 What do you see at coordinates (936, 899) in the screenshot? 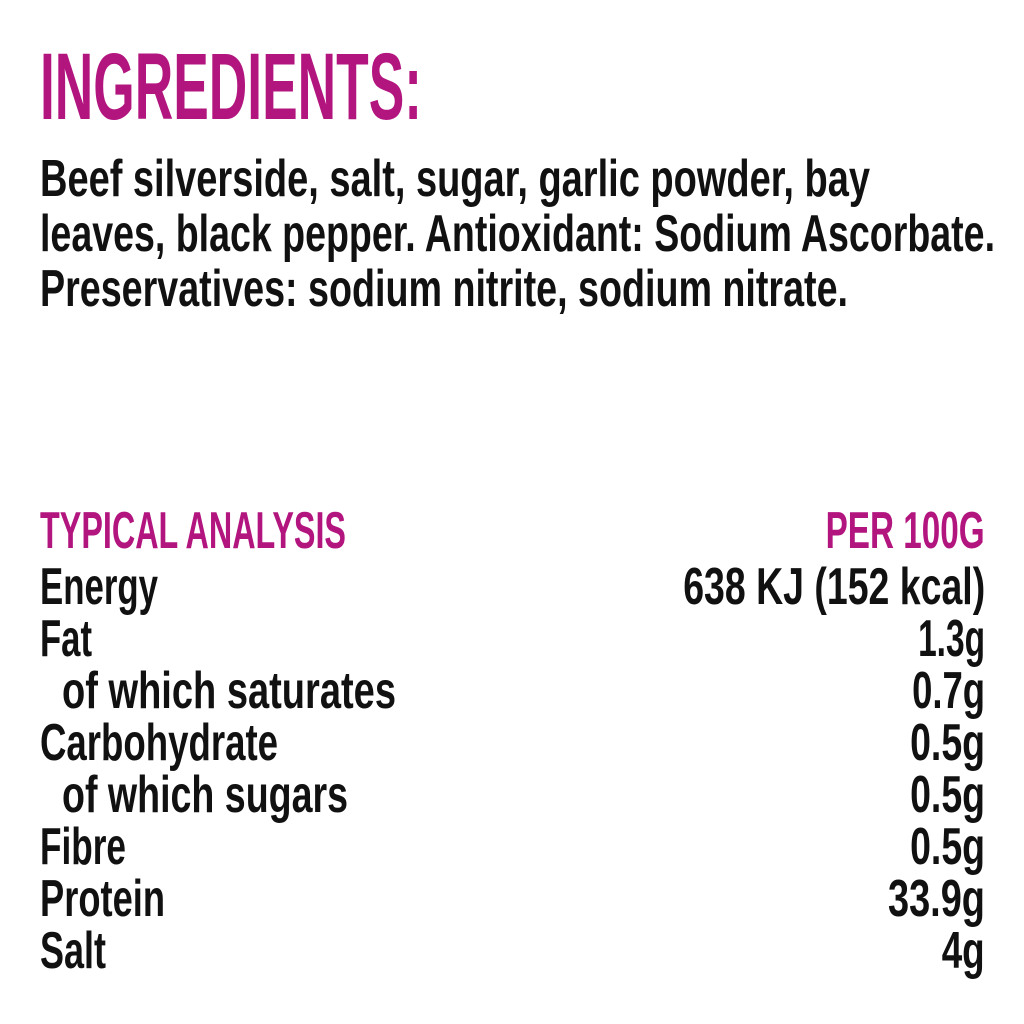
I see `row-value: 33.9g` at bounding box center [936, 899].